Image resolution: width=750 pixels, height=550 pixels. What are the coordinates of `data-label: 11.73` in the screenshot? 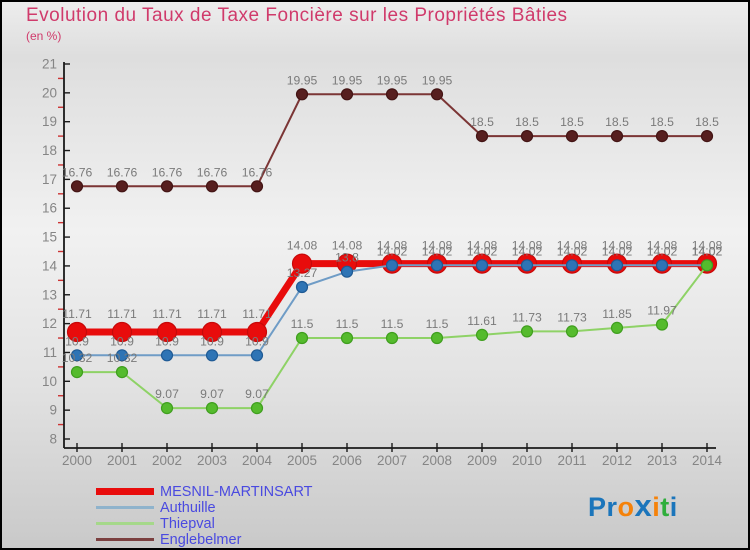 It's located at (572, 317).